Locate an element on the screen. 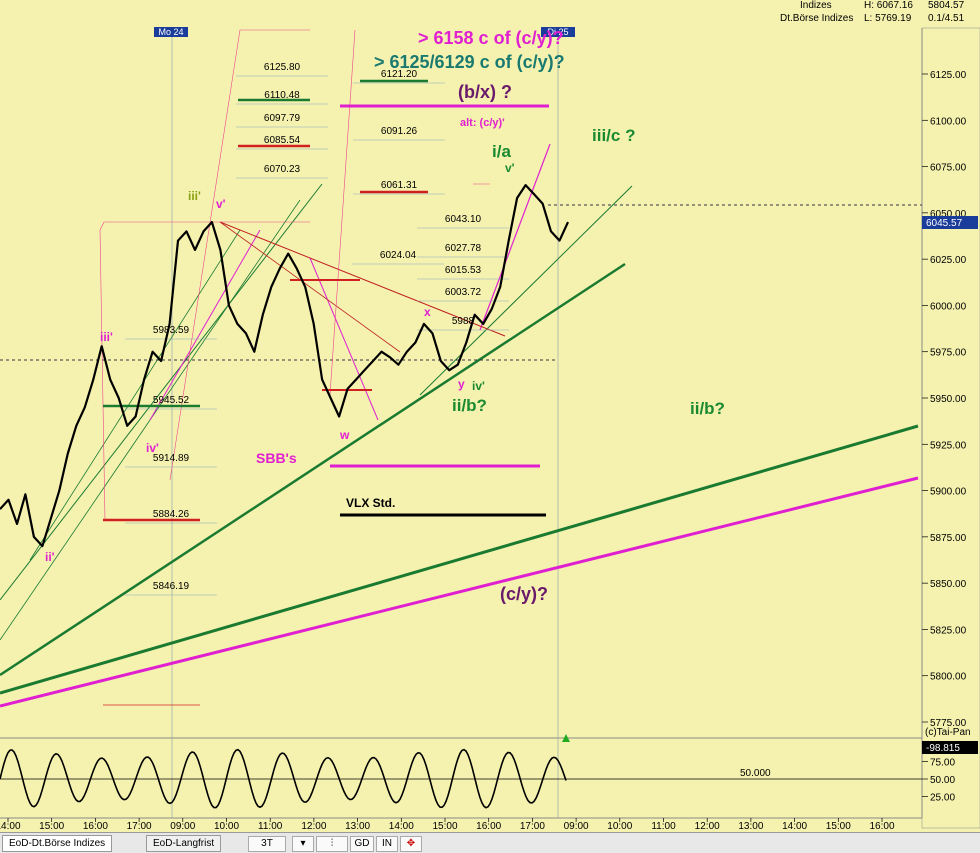 This screenshot has height=853, width=980. y-tick-label: 6000.00 is located at coordinates (948, 306).